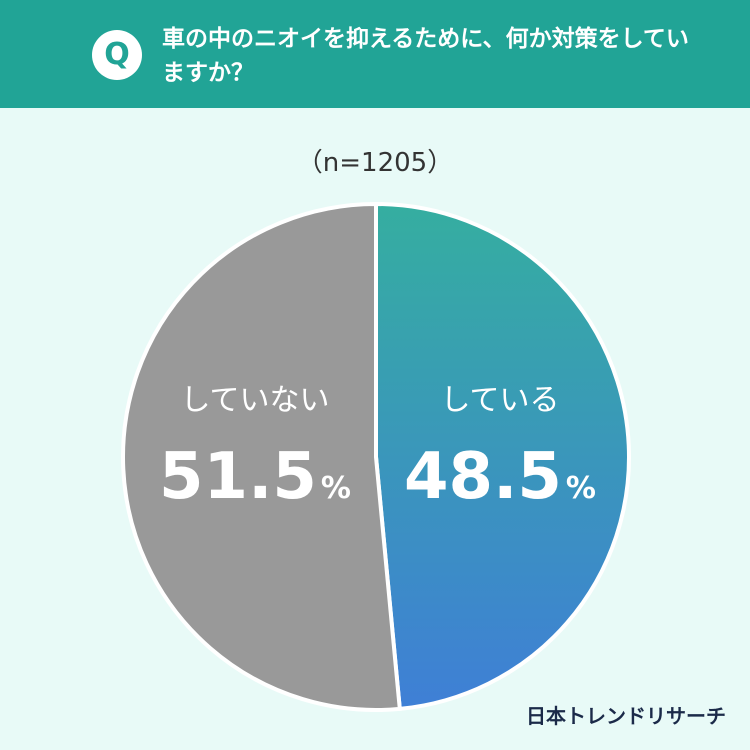  I want to click on brand-logo-text: 日本トレンドリサーチ, so click(626, 716).